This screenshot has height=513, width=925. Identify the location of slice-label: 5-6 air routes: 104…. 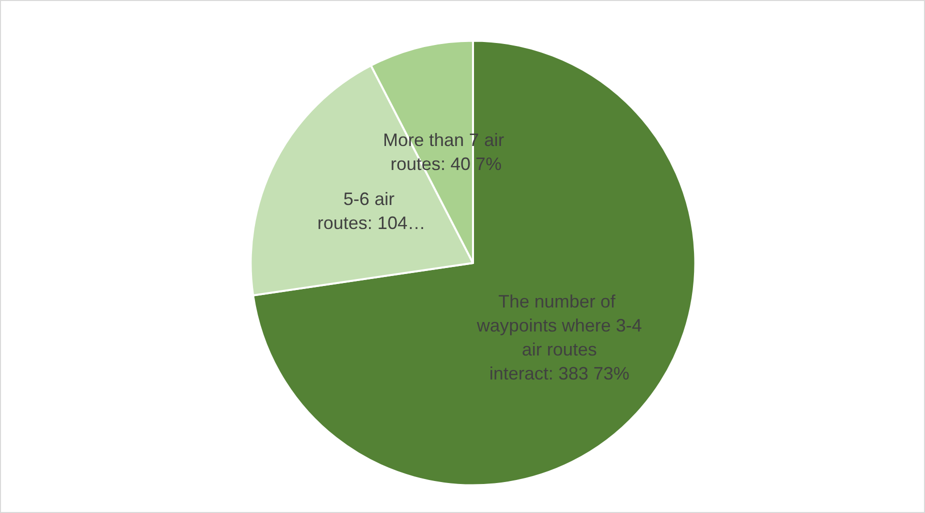
(371, 210).